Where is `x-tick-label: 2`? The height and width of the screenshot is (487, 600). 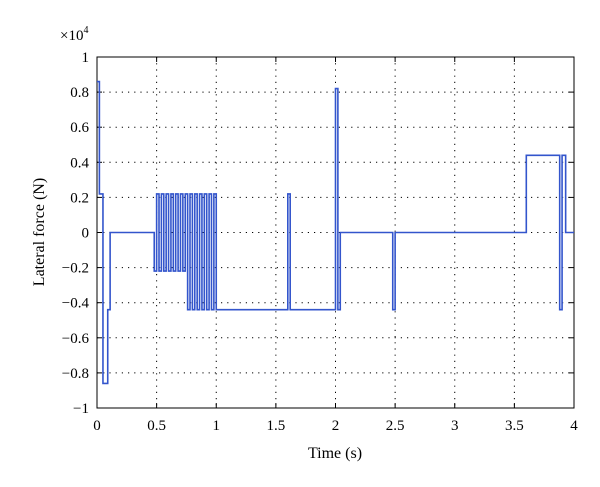
x-tick-label: 2 is located at coordinates (336, 426).